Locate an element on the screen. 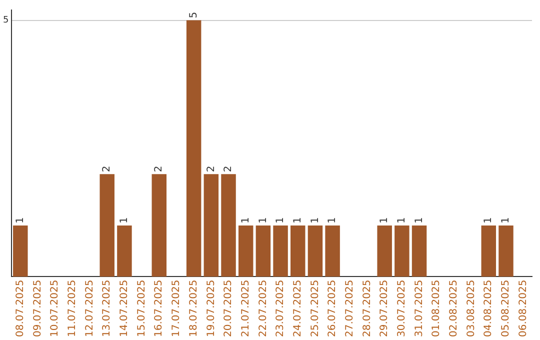  x-tick-label: 18.07.2025 is located at coordinates (194, 309).